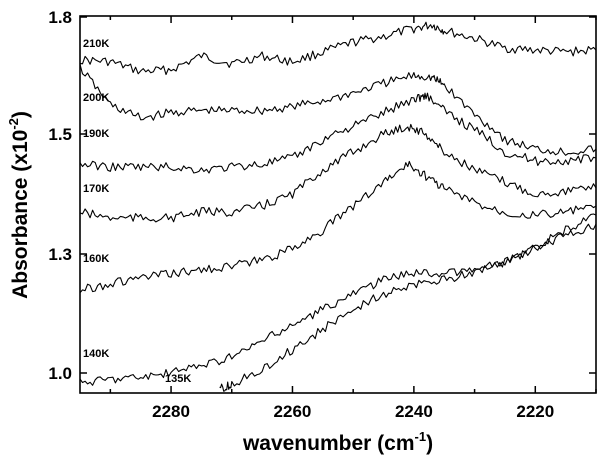 The height and width of the screenshot is (467, 600). I want to click on x-axis-title: wavenumber (cm-1), so click(337, 442).